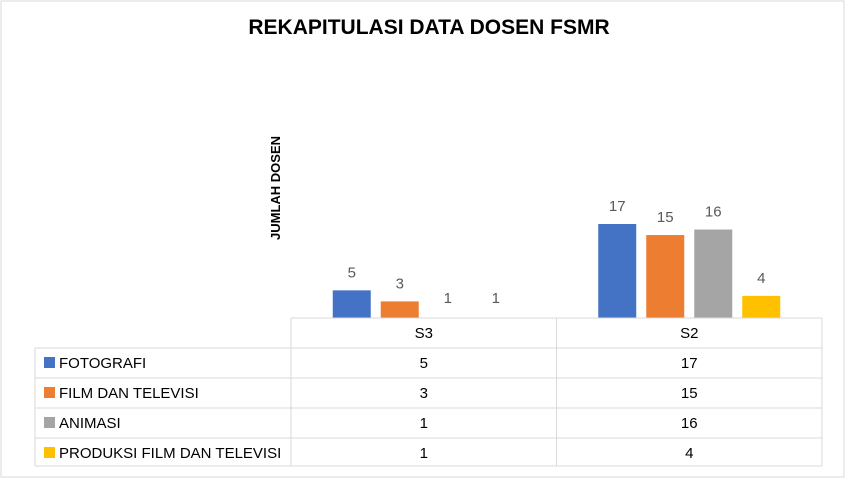  I want to click on bar-s2-film-dan-televisi, so click(665, 276).